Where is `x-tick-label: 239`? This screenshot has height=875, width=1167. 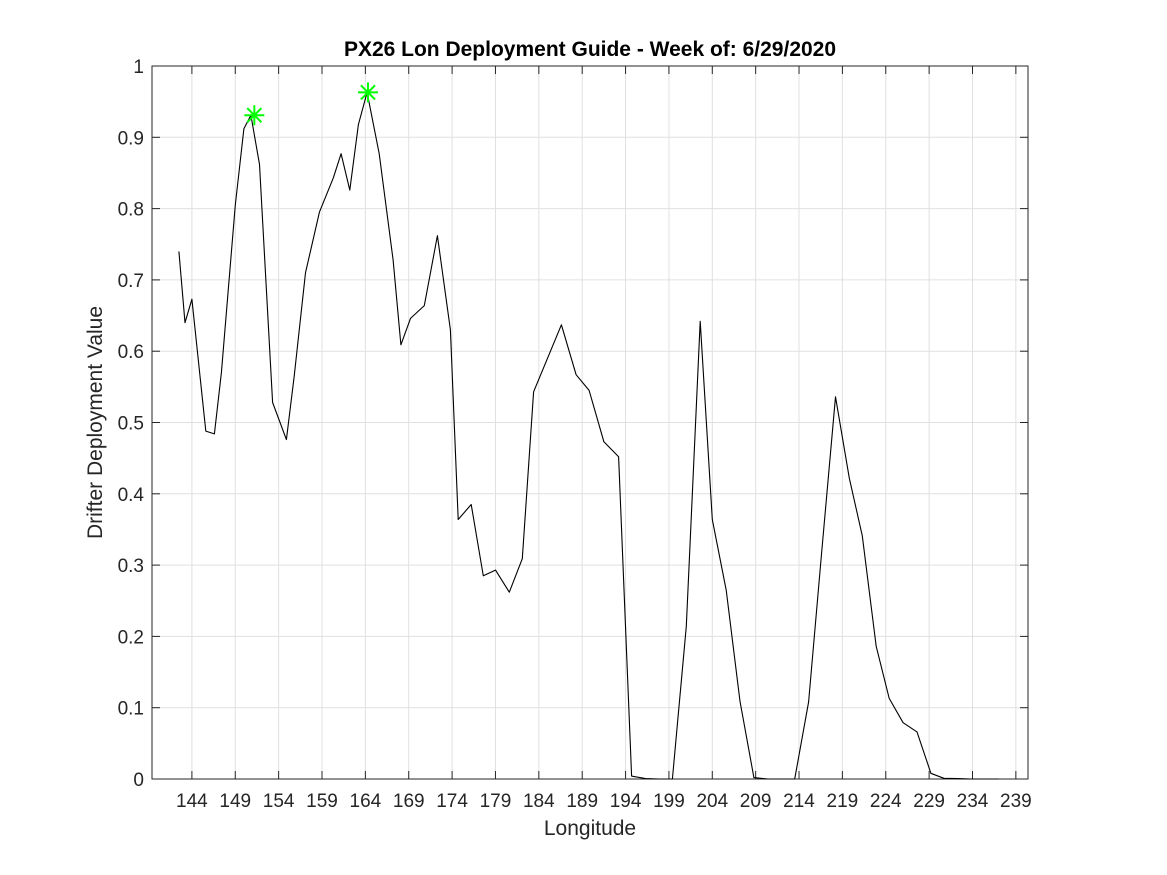
x-tick-label: 239 is located at coordinates (1016, 801).